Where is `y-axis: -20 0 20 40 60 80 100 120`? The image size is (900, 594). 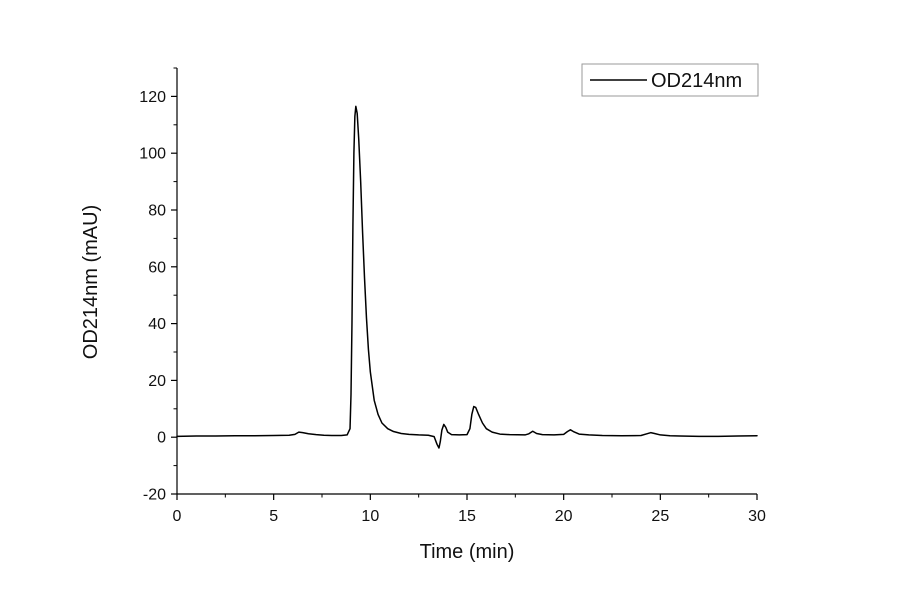 y-axis: -20 0 20 40 60 80 100 120 is located at coordinates (158, 285).